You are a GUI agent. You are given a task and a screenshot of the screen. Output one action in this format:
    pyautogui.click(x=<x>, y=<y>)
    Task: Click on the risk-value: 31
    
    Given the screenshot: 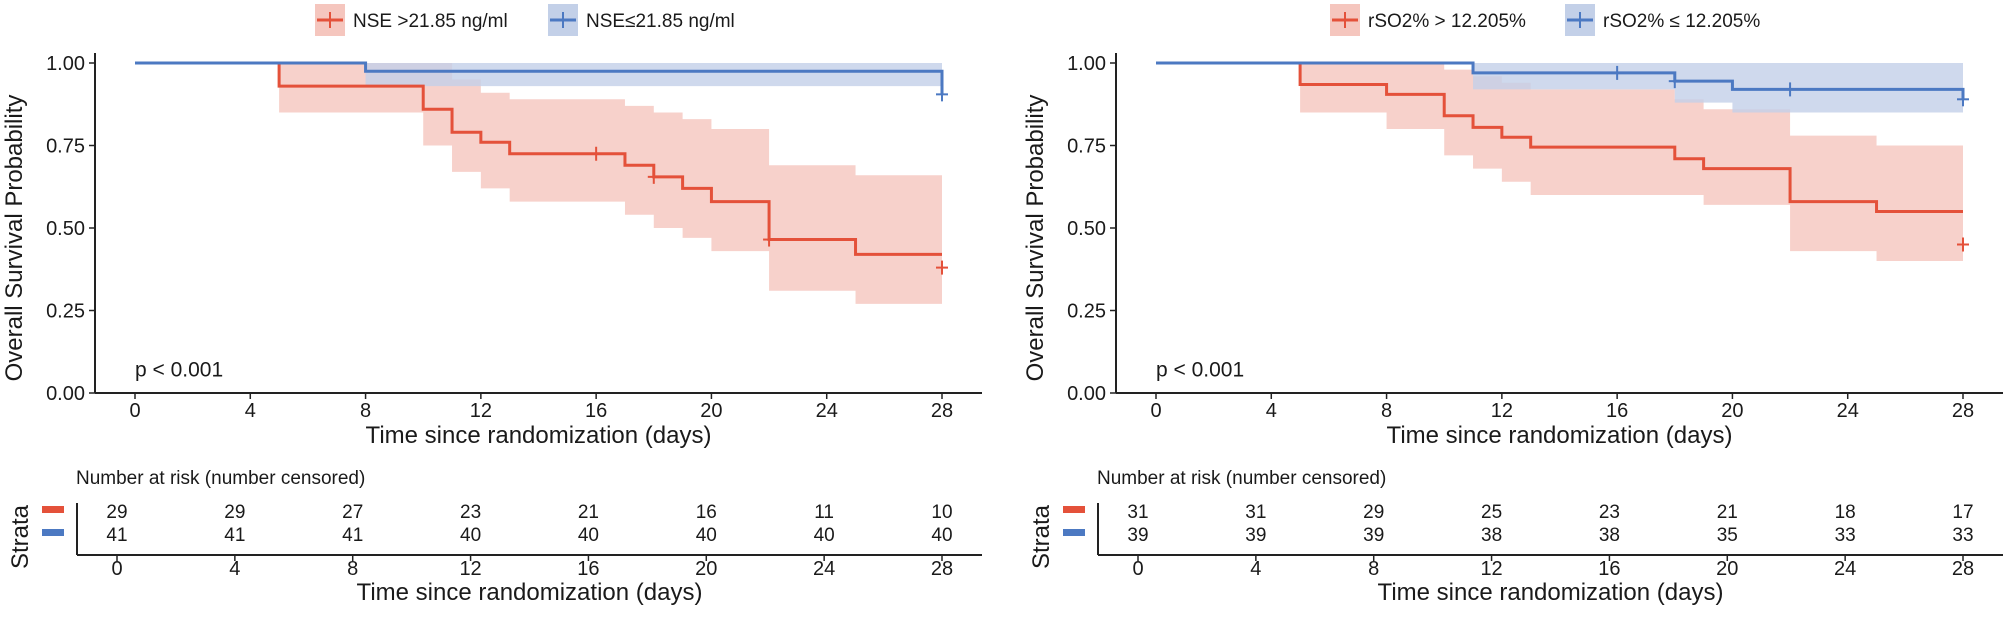 What is the action you would take?
    pyautogui.click(x=1255, y=512)
    